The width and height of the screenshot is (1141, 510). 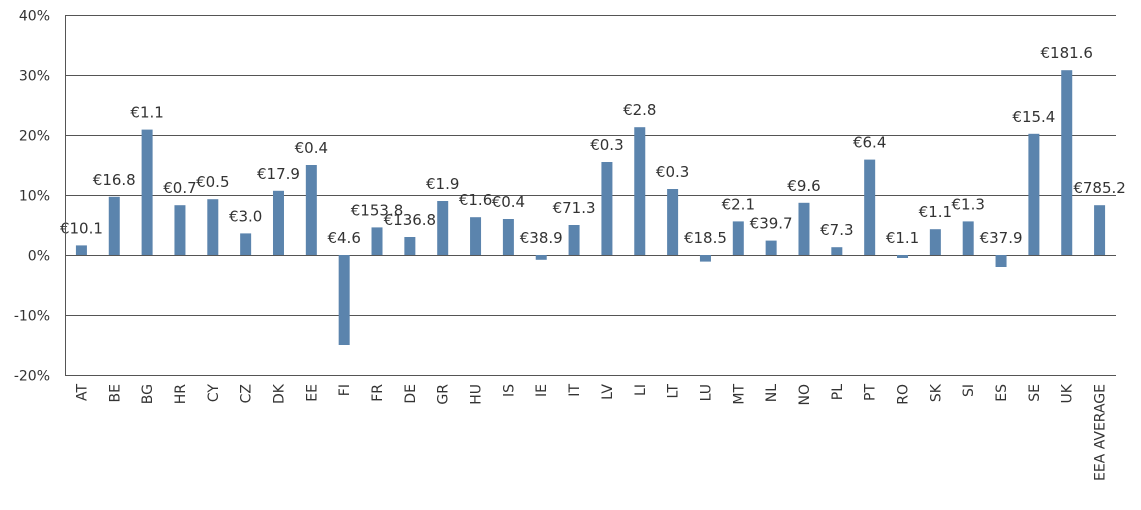 What do you see at coordinates (706, 392) in the screenshot?
I see `x-category-label: LU` at bounding box center [706, 392].